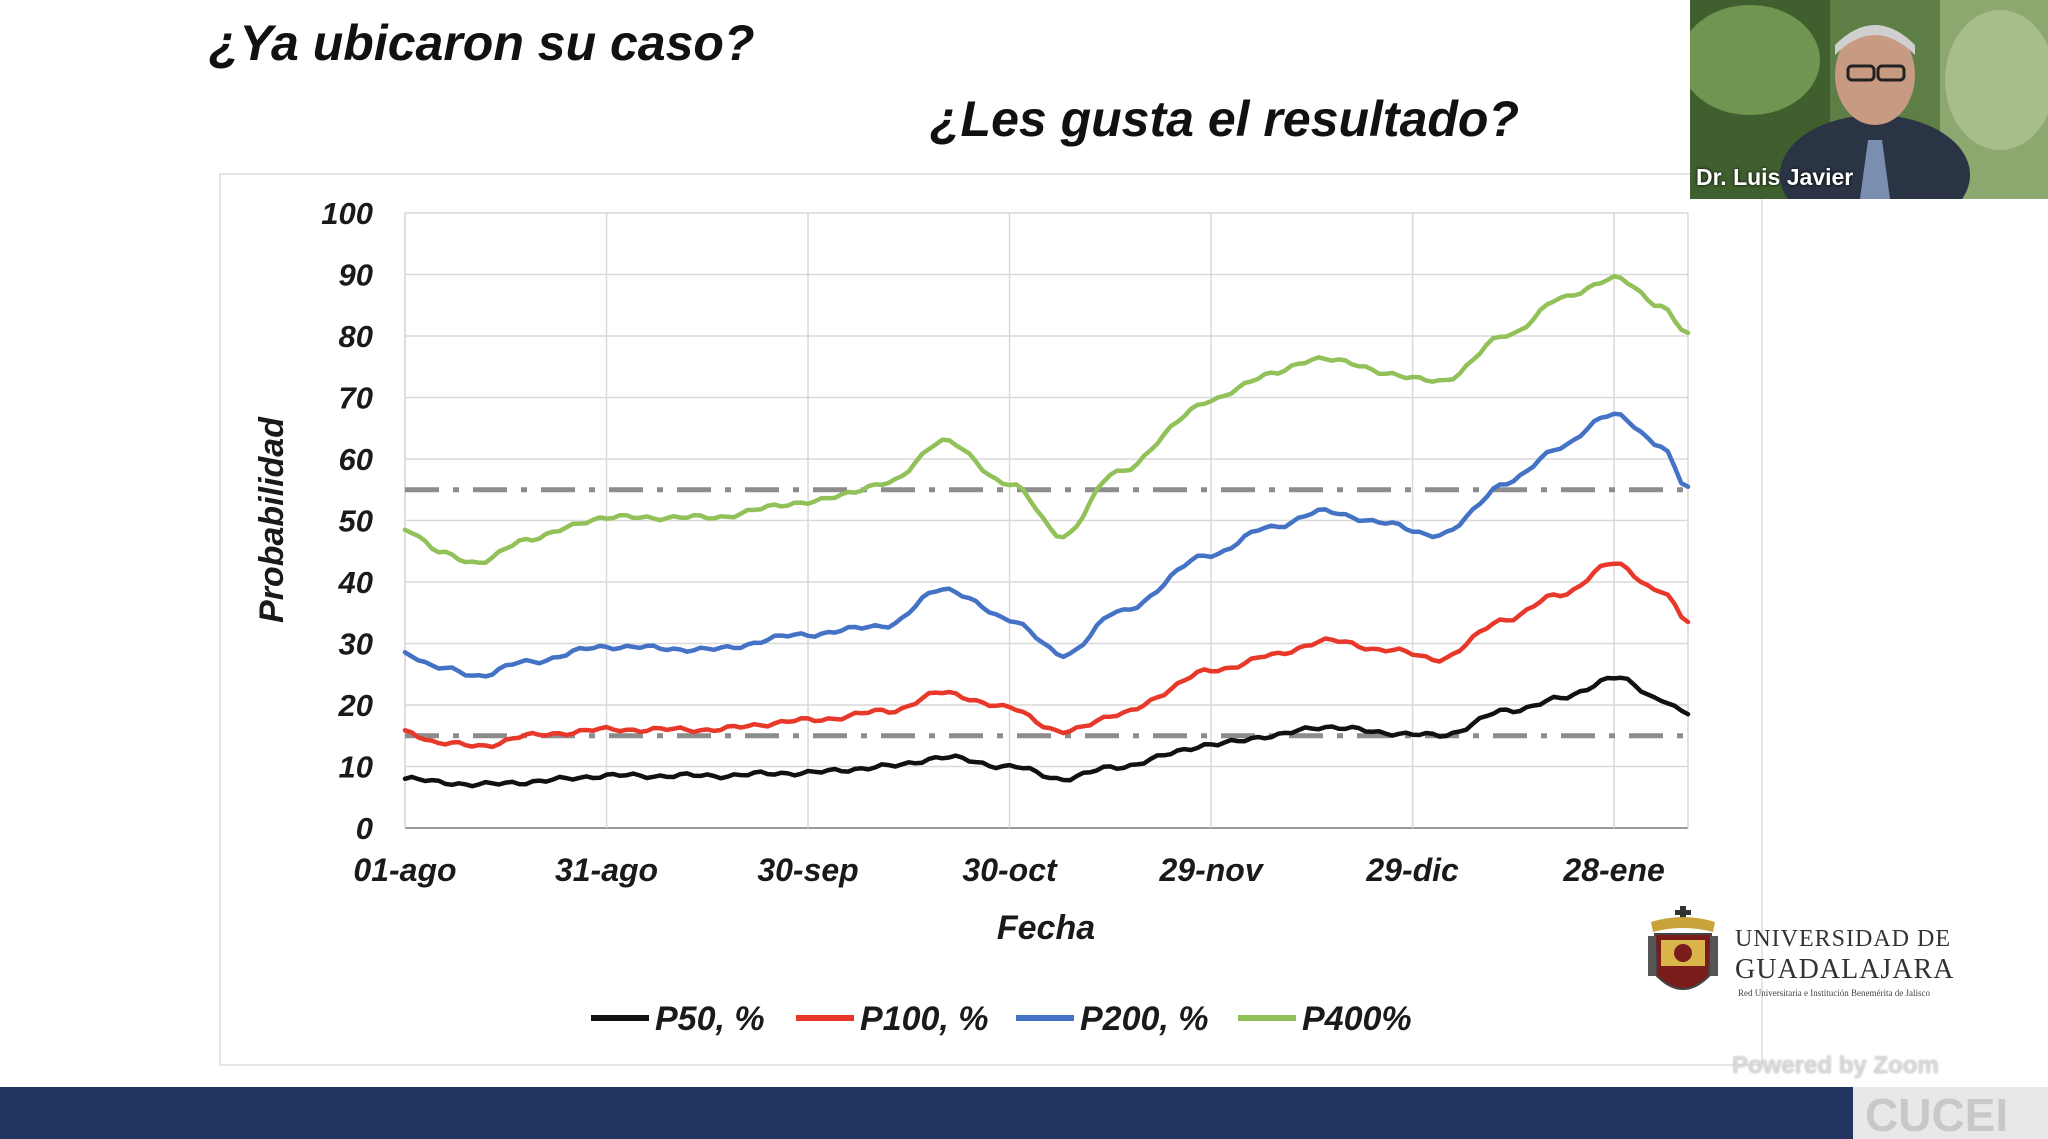  I want to click on udg-crest-icon, so click(1683, 948).